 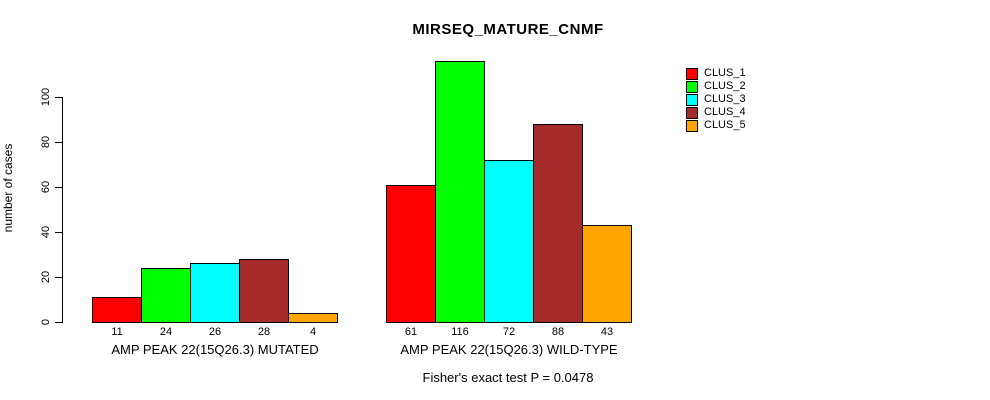 What do you see at coordinates (558, 223) in the screenshot?
I see `bar-CLUS_4-AMP PEAK 22(15Q26.3) WILD-TYPE` at bounding box center [558, 223].